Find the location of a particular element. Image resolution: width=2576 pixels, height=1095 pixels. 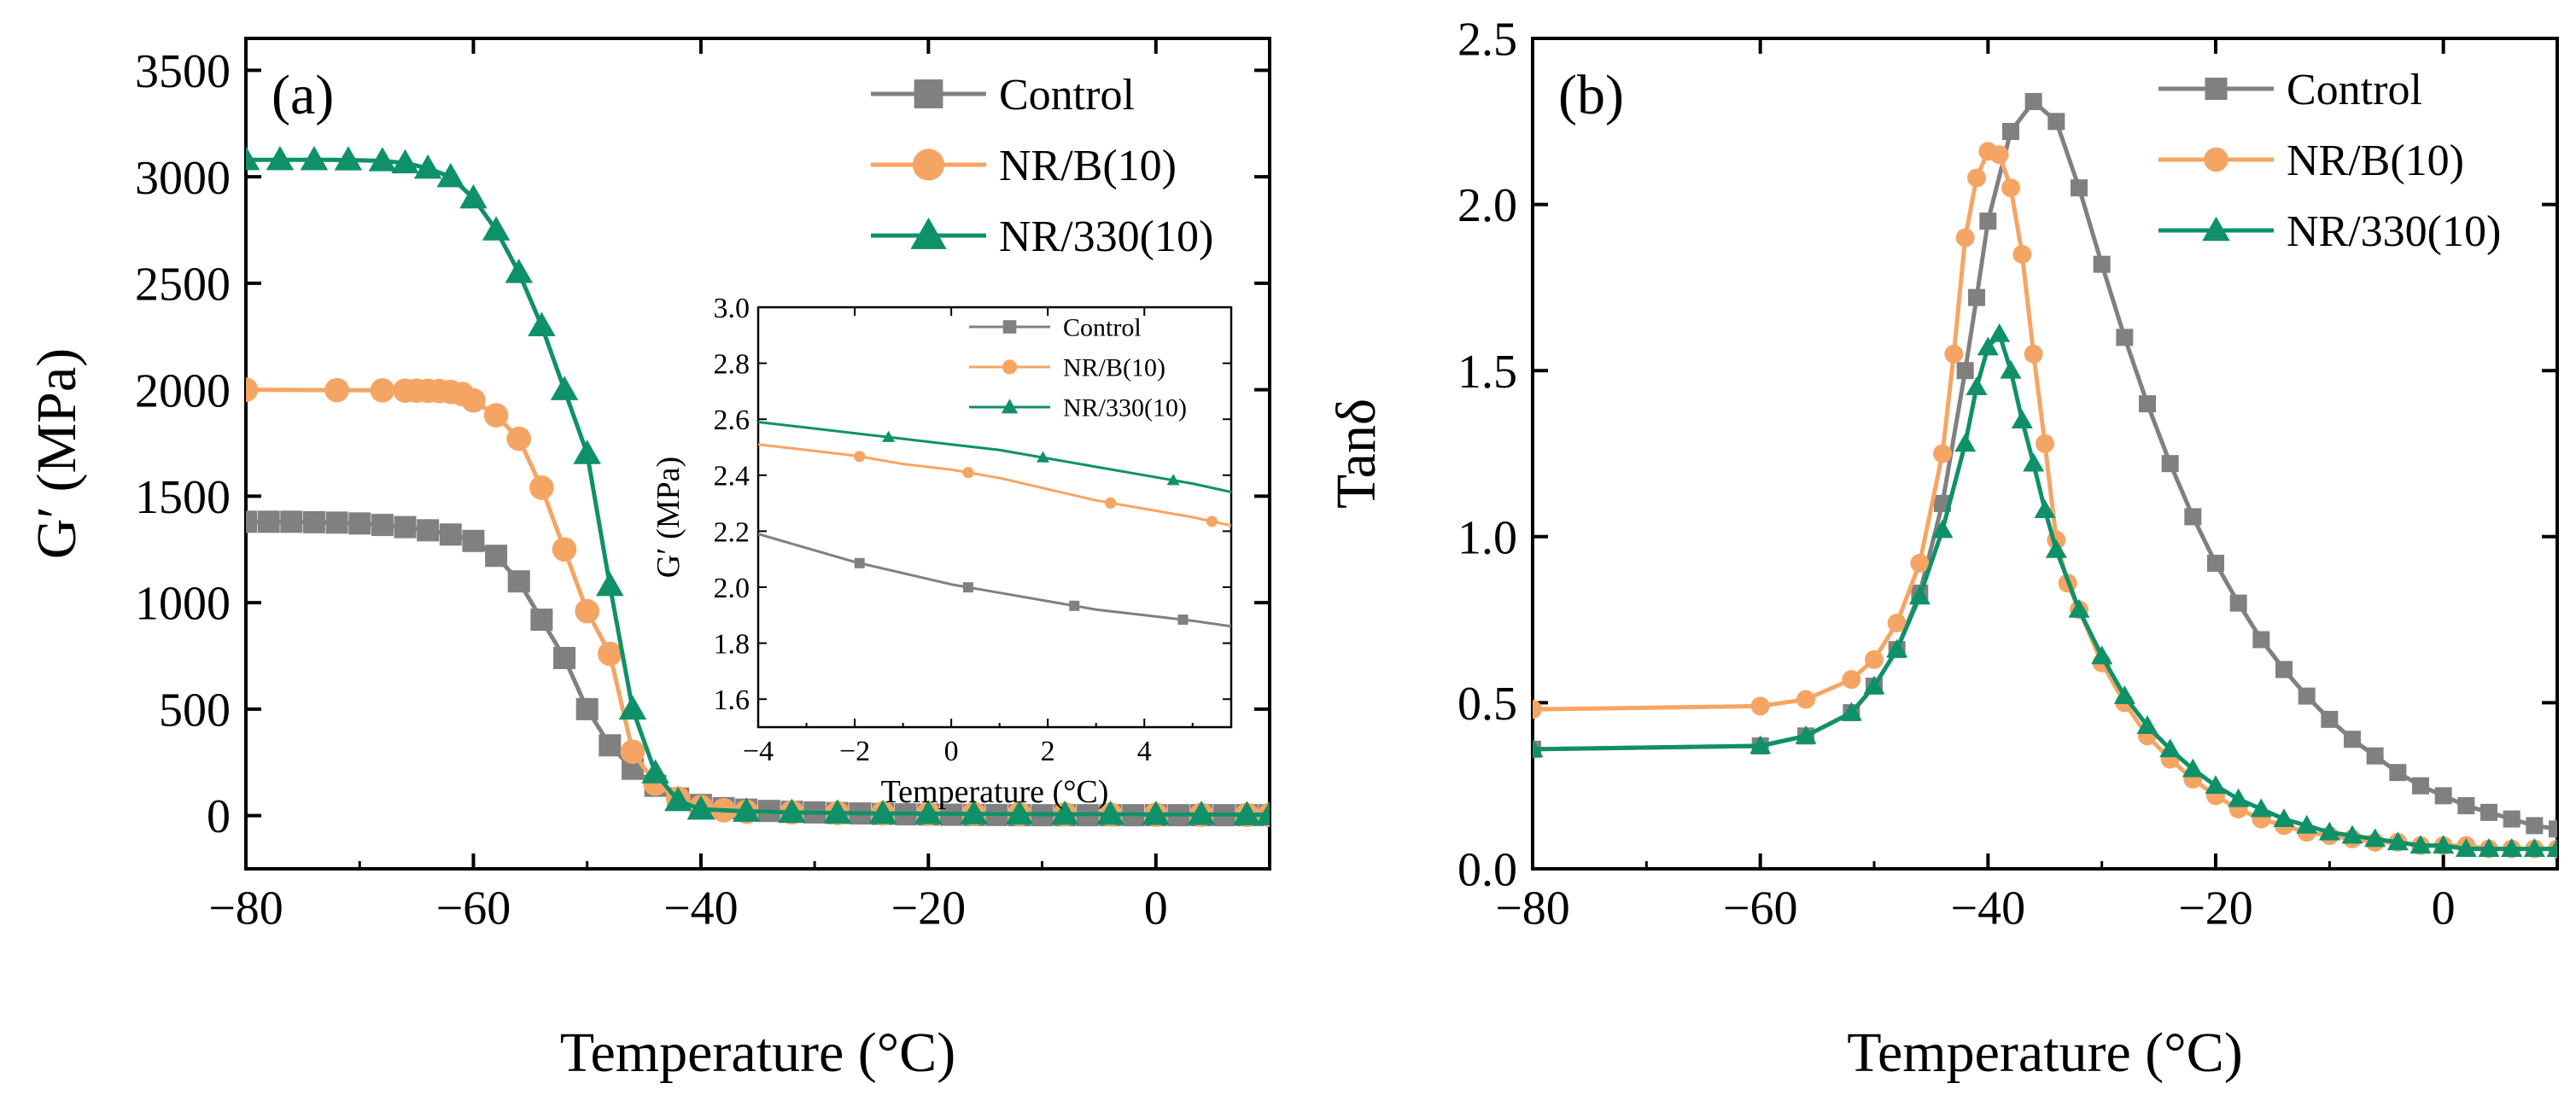

inset-y-tick-label: 2.6 is located at coordinates (732, 420).